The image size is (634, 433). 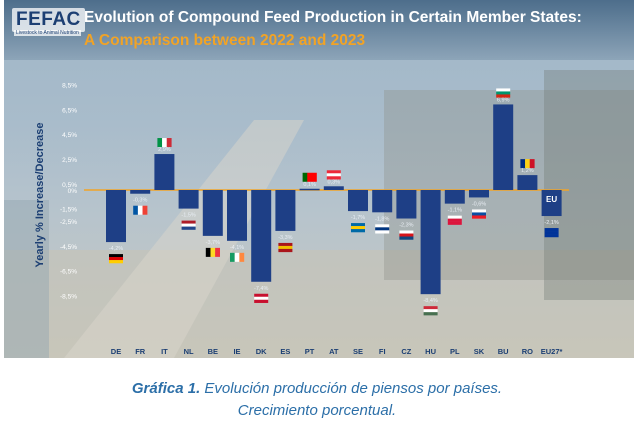 I want to click on value-label: 0,3%, so click(x=334, y=182).